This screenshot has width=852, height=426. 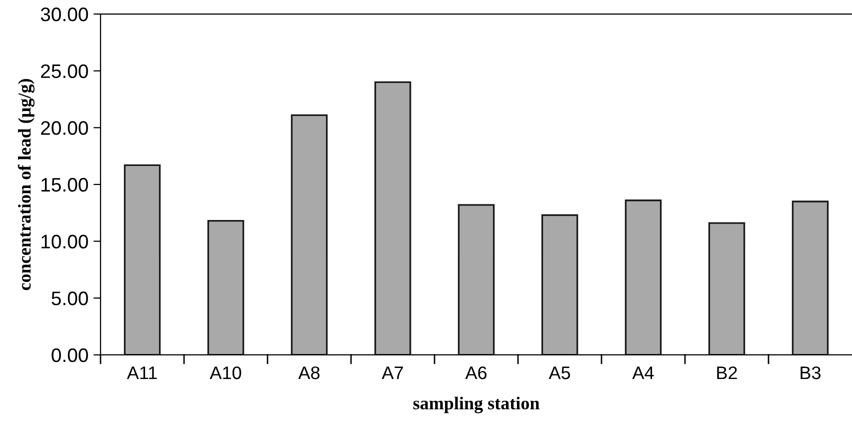 I want to click on y-tick-label: 0.00, so click(x=70, y=355).